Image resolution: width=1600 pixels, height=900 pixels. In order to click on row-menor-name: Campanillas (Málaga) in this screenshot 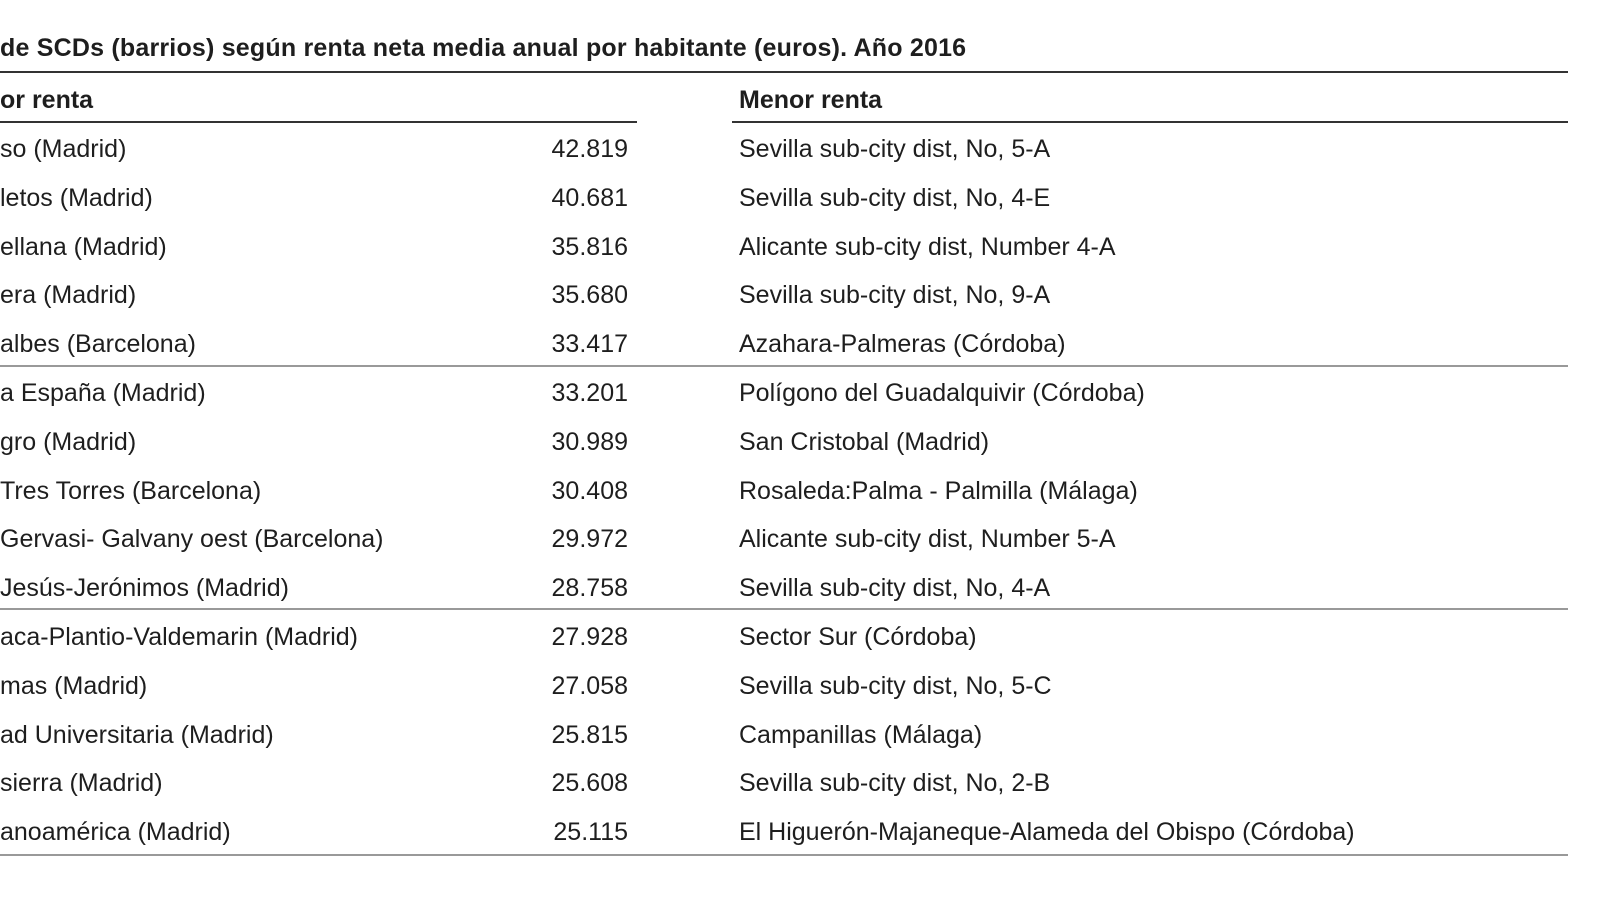, I will do `click(861, 734)`.